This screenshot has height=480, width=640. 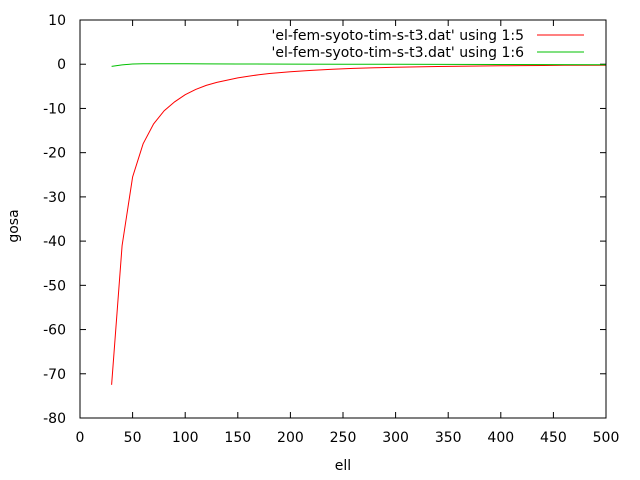 I want to click on x-tick-label: 450, so click(x=553, y=438).